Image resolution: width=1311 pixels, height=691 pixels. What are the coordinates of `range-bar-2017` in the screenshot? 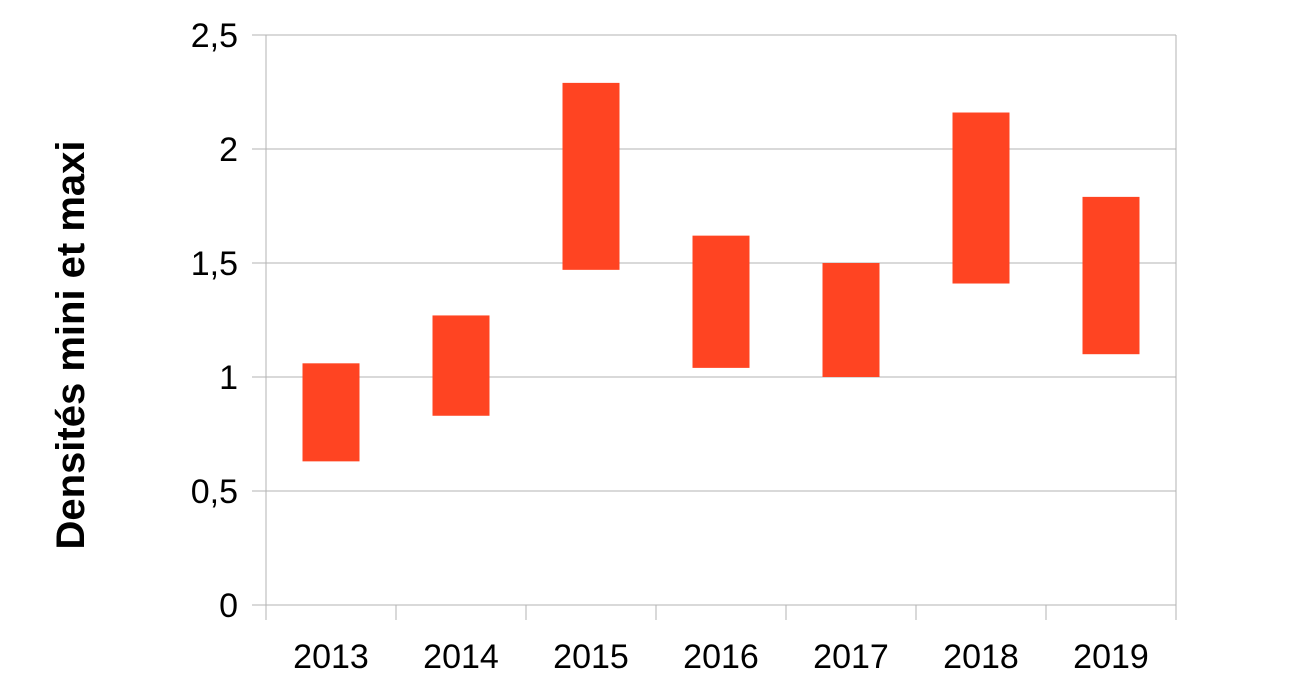 It's located at (851, 320).